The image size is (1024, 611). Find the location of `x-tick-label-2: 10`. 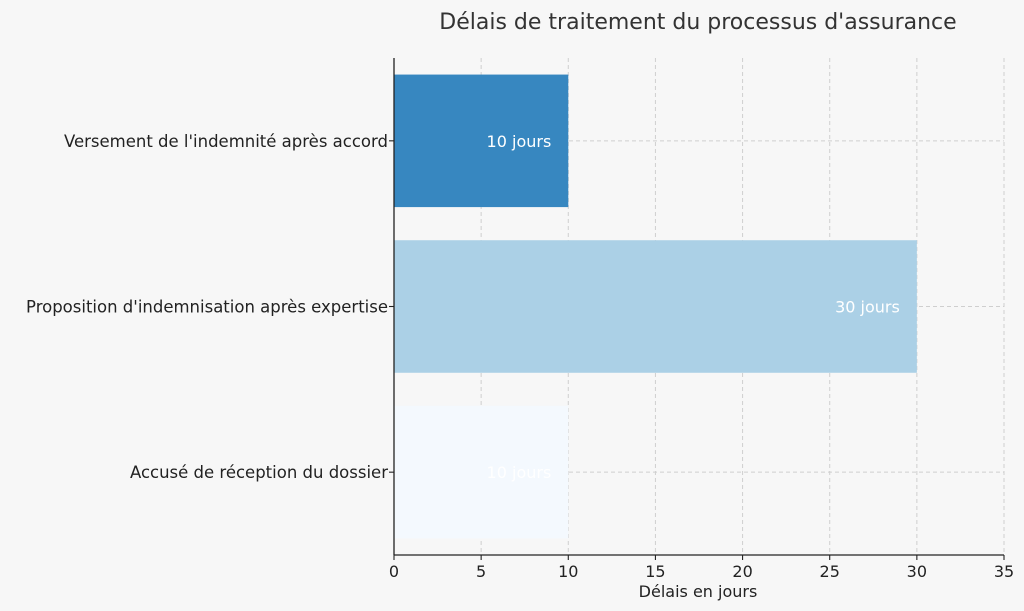

x-tick-label-2: 10 is located at coordinates (568, 571).